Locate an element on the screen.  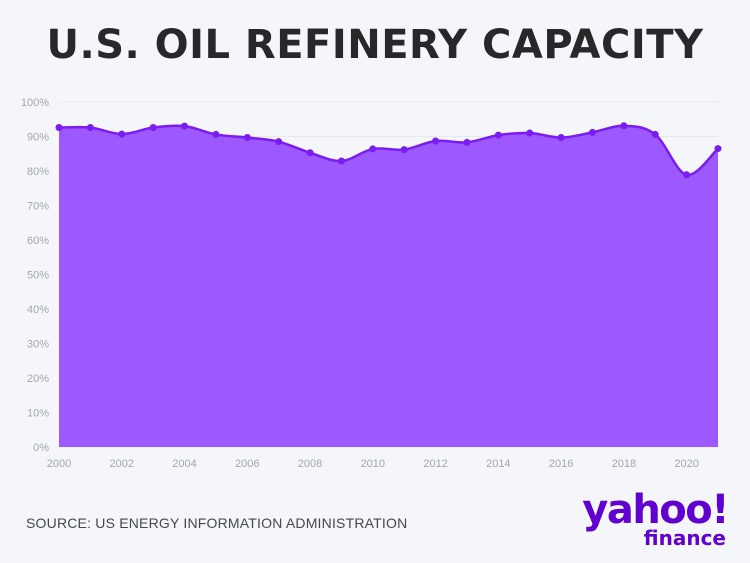
logo-wordmark: yahoo! is located at coordinates (655, 510).